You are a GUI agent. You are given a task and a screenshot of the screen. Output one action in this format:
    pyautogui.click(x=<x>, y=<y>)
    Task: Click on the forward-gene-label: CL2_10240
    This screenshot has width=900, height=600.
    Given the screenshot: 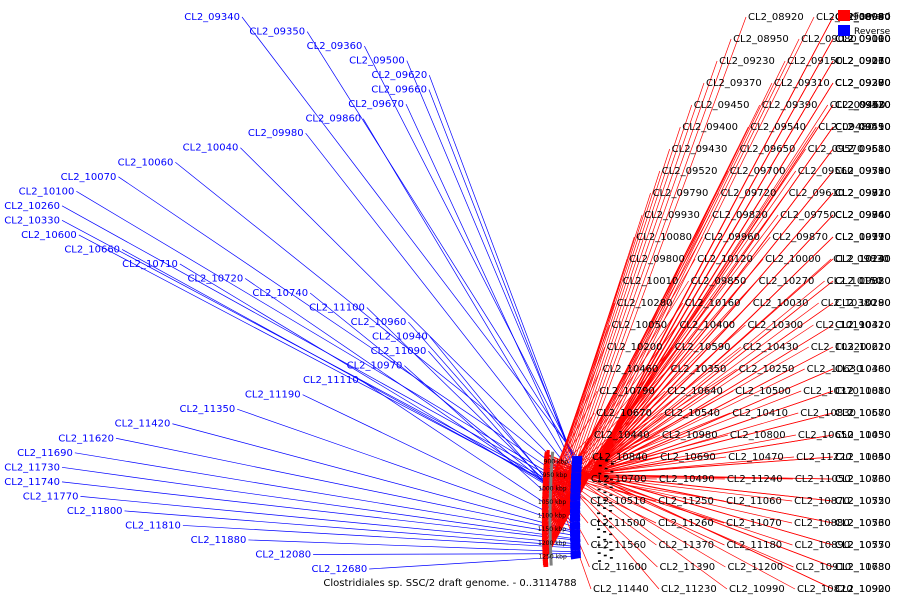 What is the action you would take?
    pyautogui.click(x=863, y=259)
    